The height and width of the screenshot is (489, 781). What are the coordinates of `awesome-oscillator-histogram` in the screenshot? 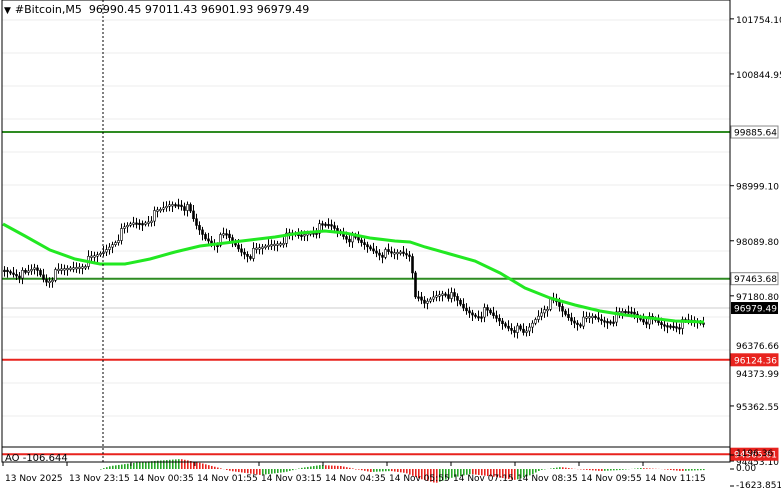 It's located at (402, 471).